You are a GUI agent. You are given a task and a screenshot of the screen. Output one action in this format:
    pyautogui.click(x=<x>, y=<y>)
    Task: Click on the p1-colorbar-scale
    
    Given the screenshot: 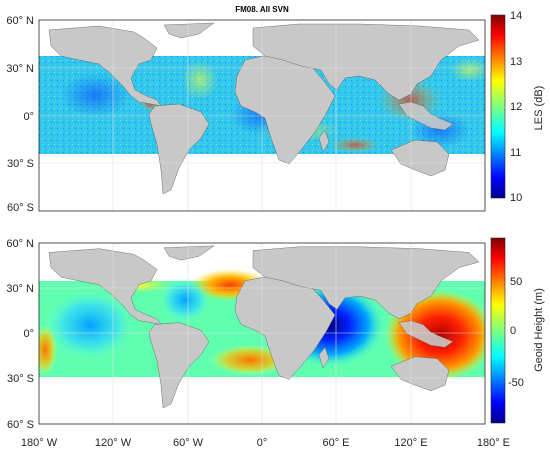 What is the action you would take?
    pyautogui.click(x=498, y=106)
    